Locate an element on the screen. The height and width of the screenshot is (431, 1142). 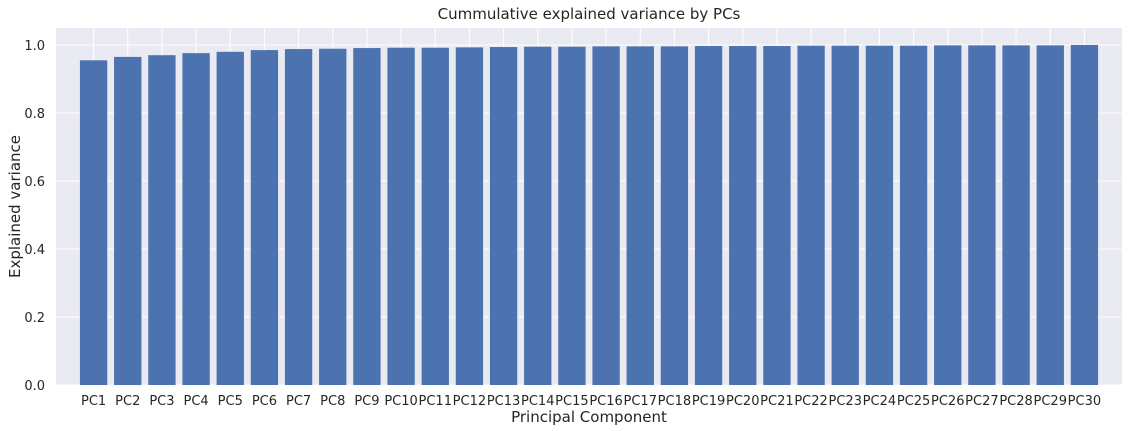
x-tick-label: PC27 is located at coordinates (981, 401).